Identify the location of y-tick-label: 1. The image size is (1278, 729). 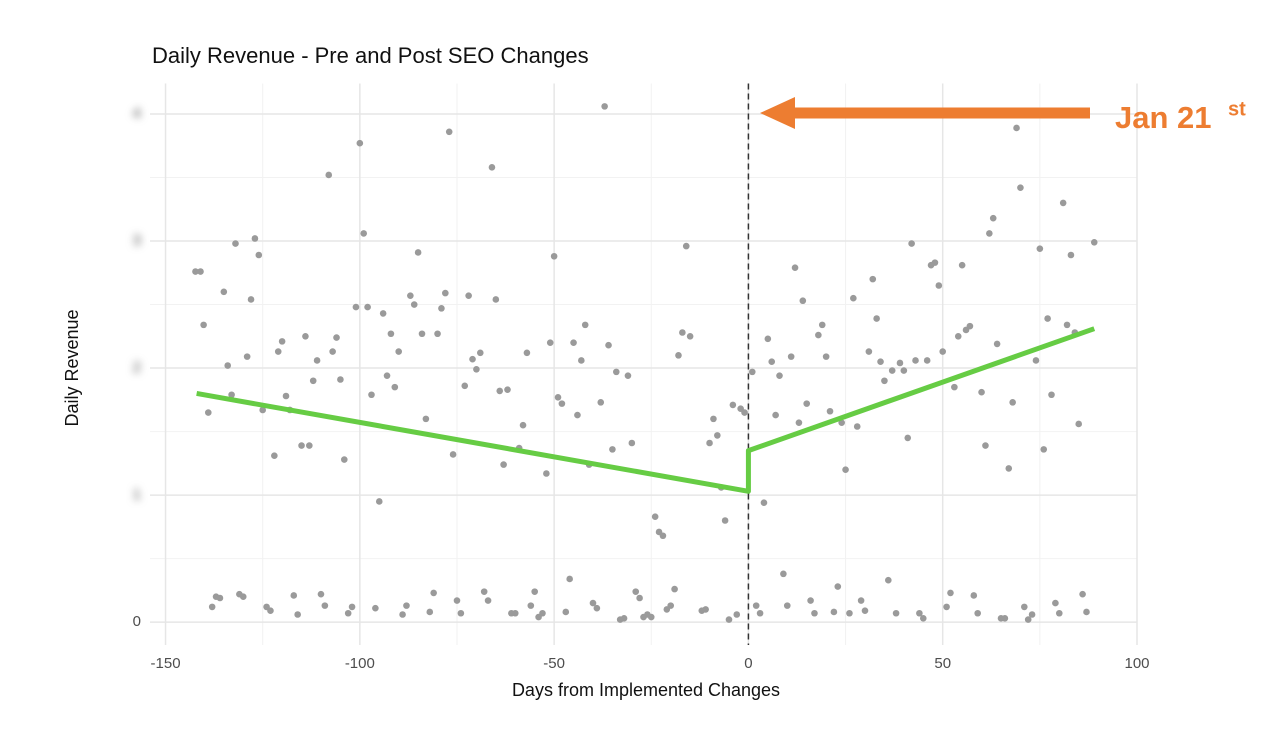
(137, 494).